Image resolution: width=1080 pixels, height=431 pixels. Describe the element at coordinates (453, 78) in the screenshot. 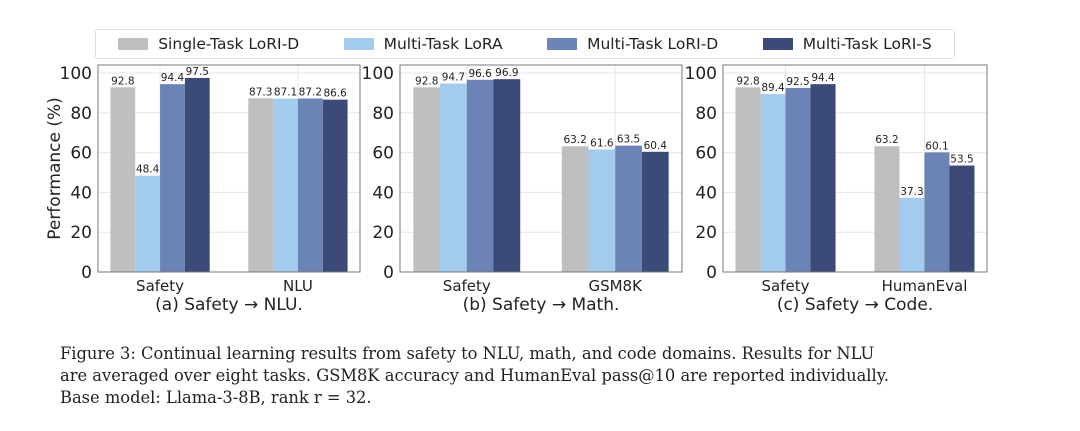

I see `data-label: 94.7` at that location.